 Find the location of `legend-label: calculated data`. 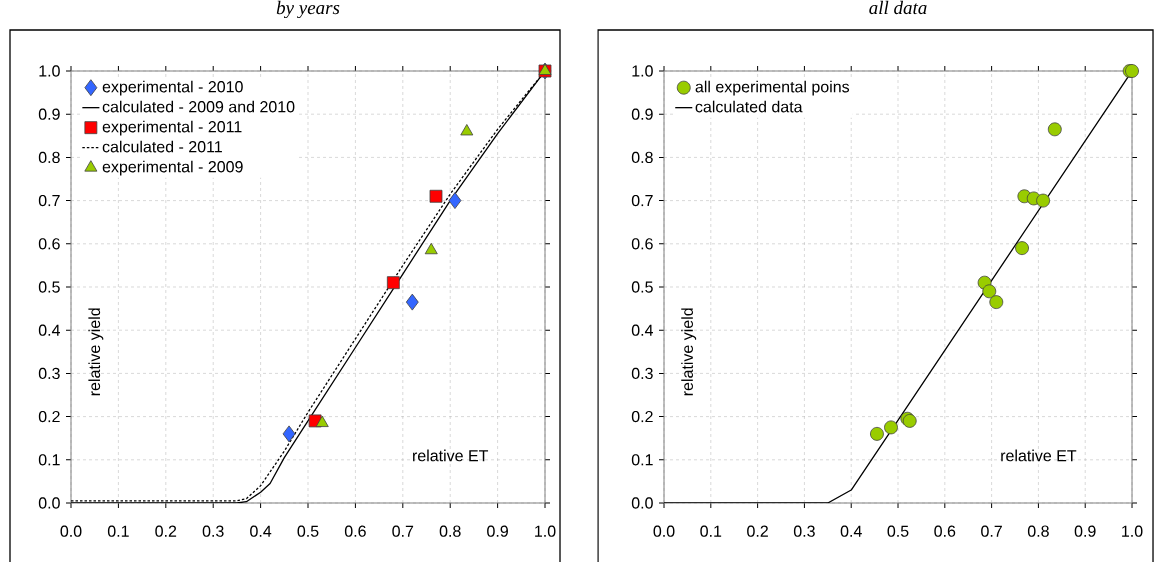

legend-label: calculated data is located at coordinates (749, 106).